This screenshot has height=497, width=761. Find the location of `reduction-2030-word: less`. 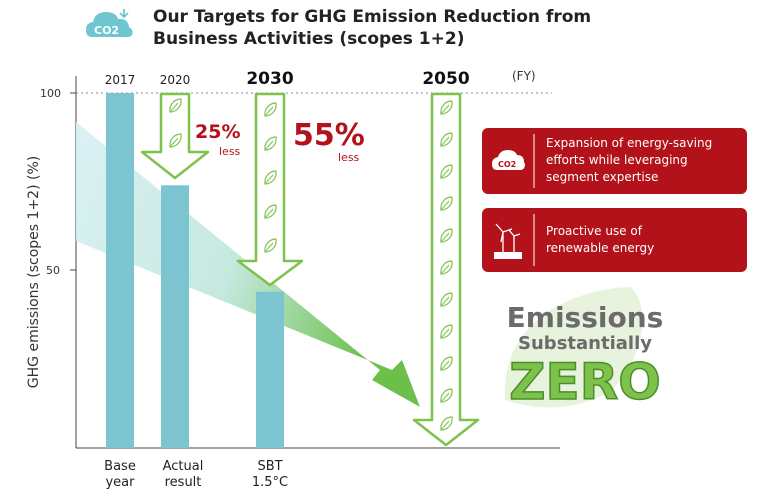

reduction-2030-word: less is located at coordinates (349, 157).